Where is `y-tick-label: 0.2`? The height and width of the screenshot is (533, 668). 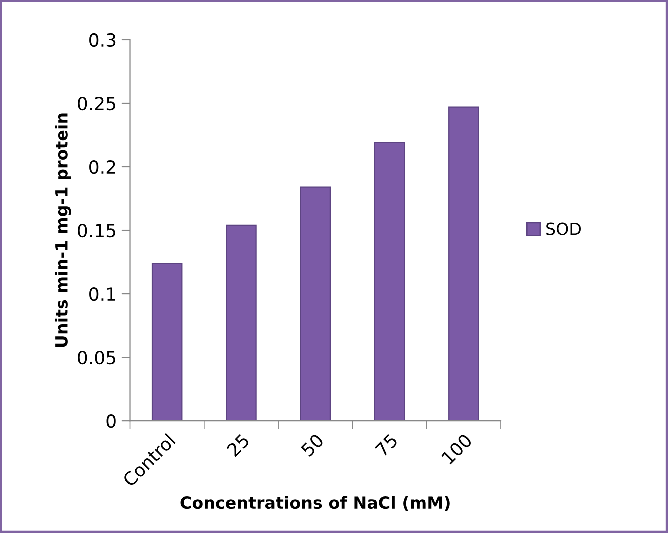 y-tick-label: 0.2 is located at coordinates (103, 167).